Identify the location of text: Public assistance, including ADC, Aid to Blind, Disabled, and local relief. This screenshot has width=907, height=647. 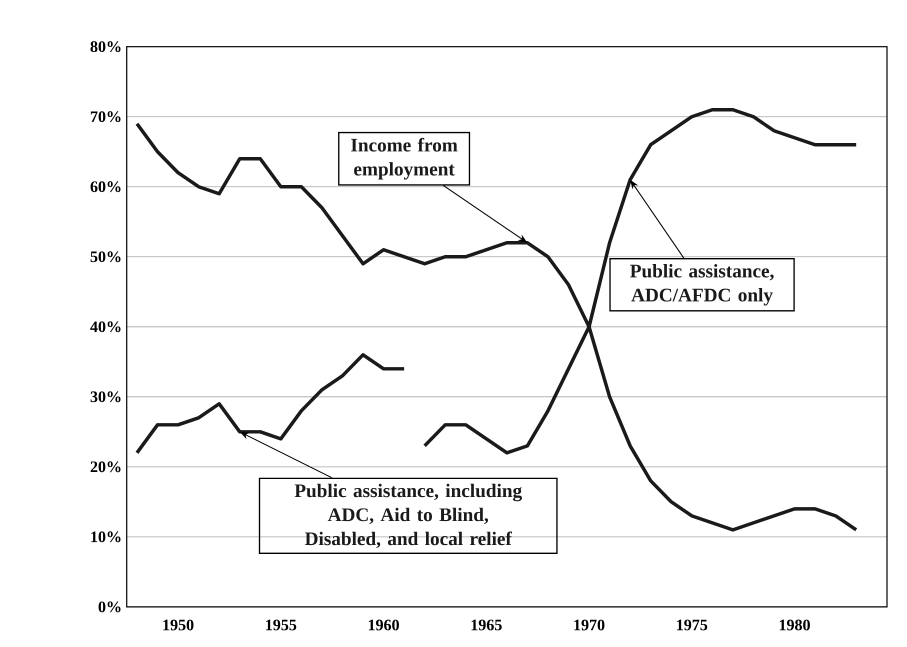
(408, 516).